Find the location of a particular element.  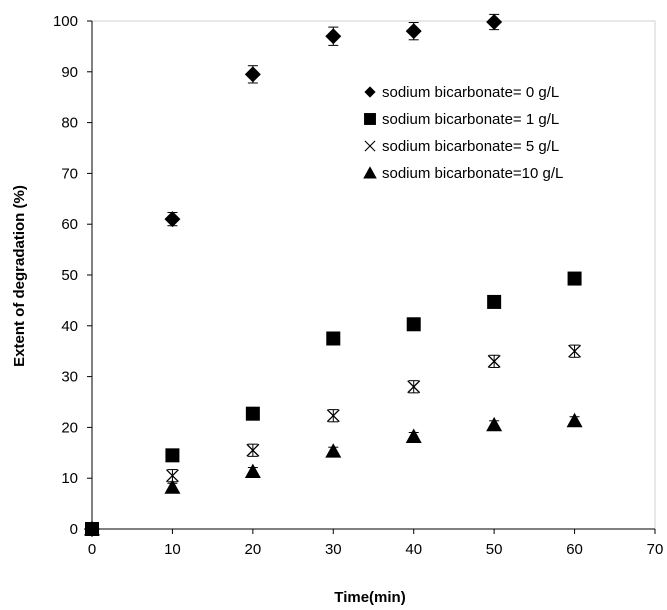

legend-item-1: sodium bicarbonate= 0 g/L is located at coordinates (461, 92).